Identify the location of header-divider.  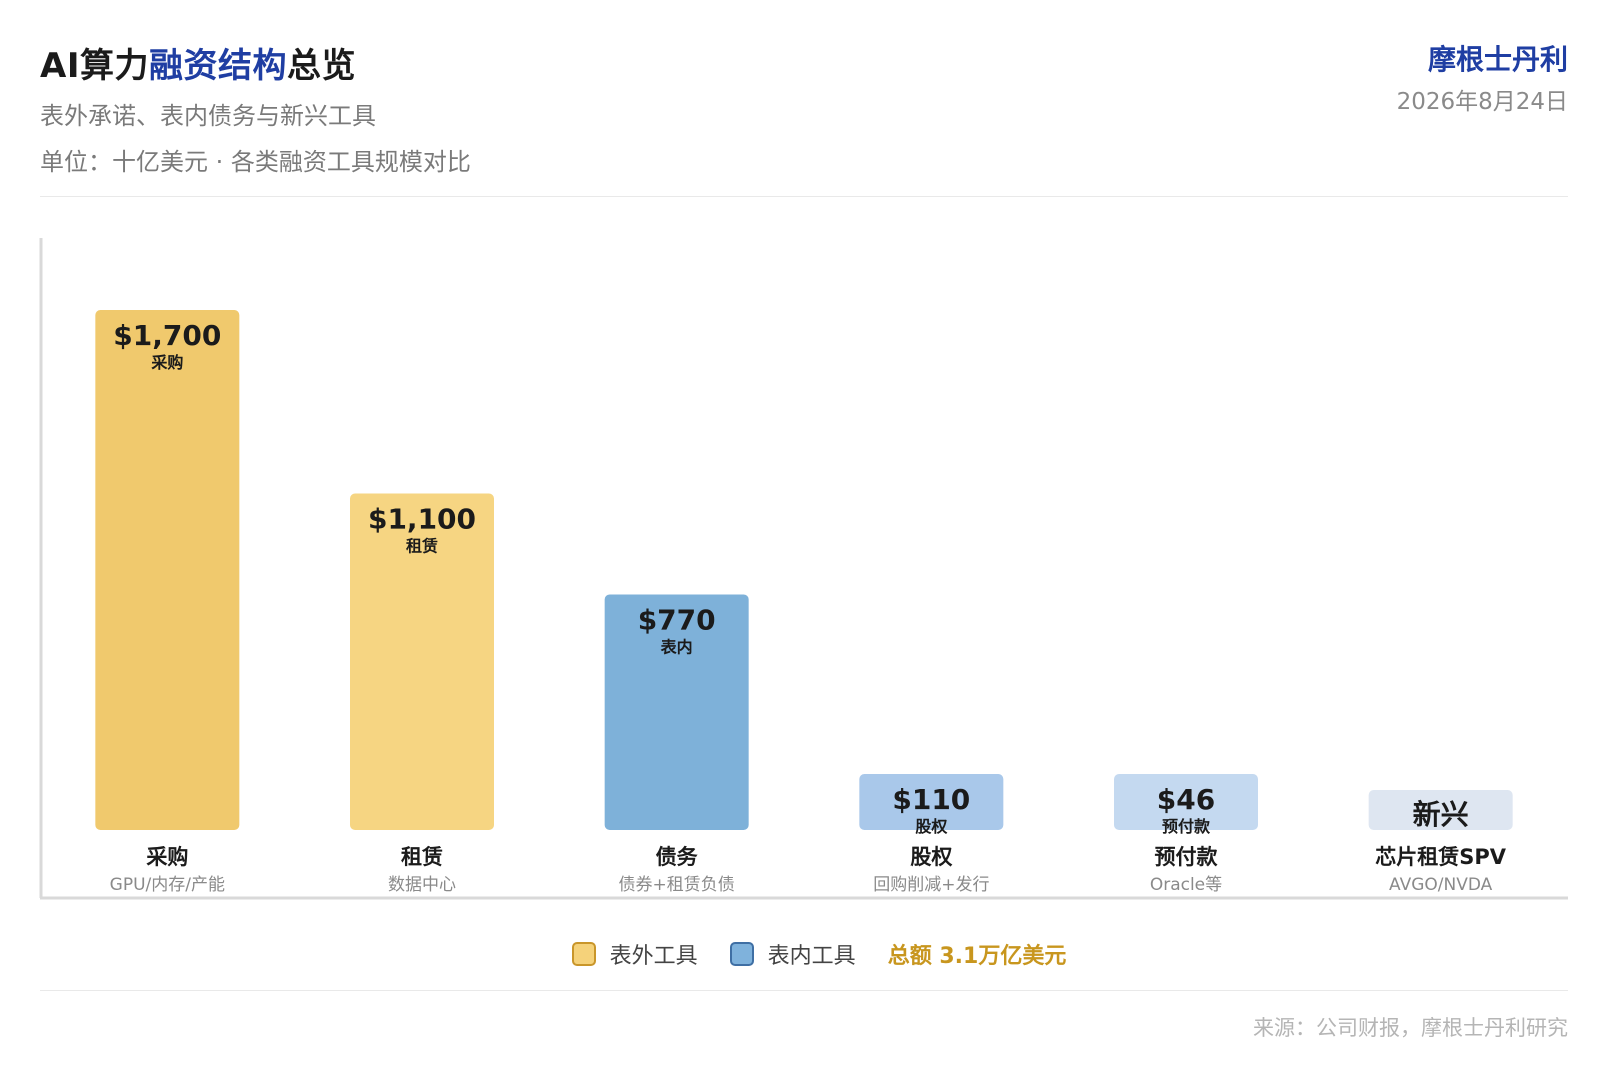
(804, 196).